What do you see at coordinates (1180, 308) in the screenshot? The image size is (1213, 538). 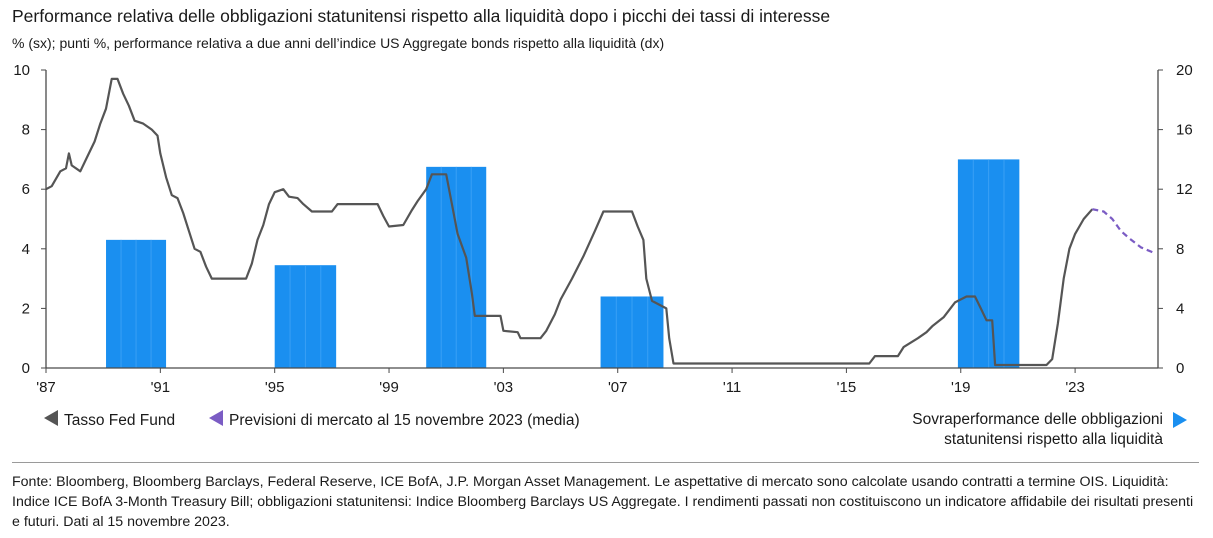 I see `y-right-tick-label-1: 4` at bounding box center [1180, 308].